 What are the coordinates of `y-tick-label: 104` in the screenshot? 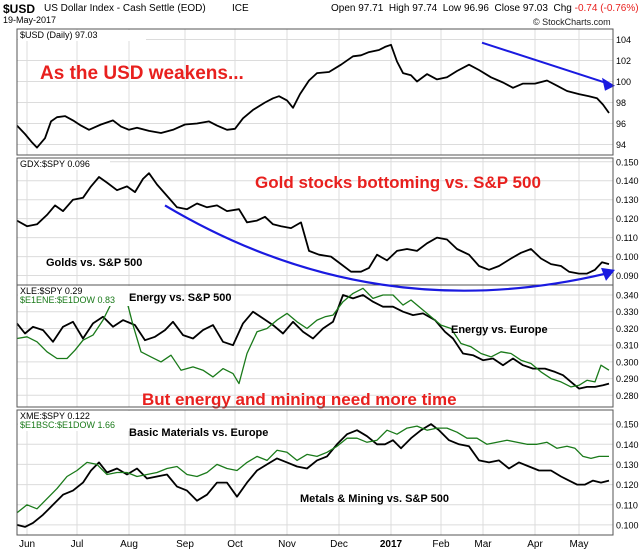 It's located at (623, 40).